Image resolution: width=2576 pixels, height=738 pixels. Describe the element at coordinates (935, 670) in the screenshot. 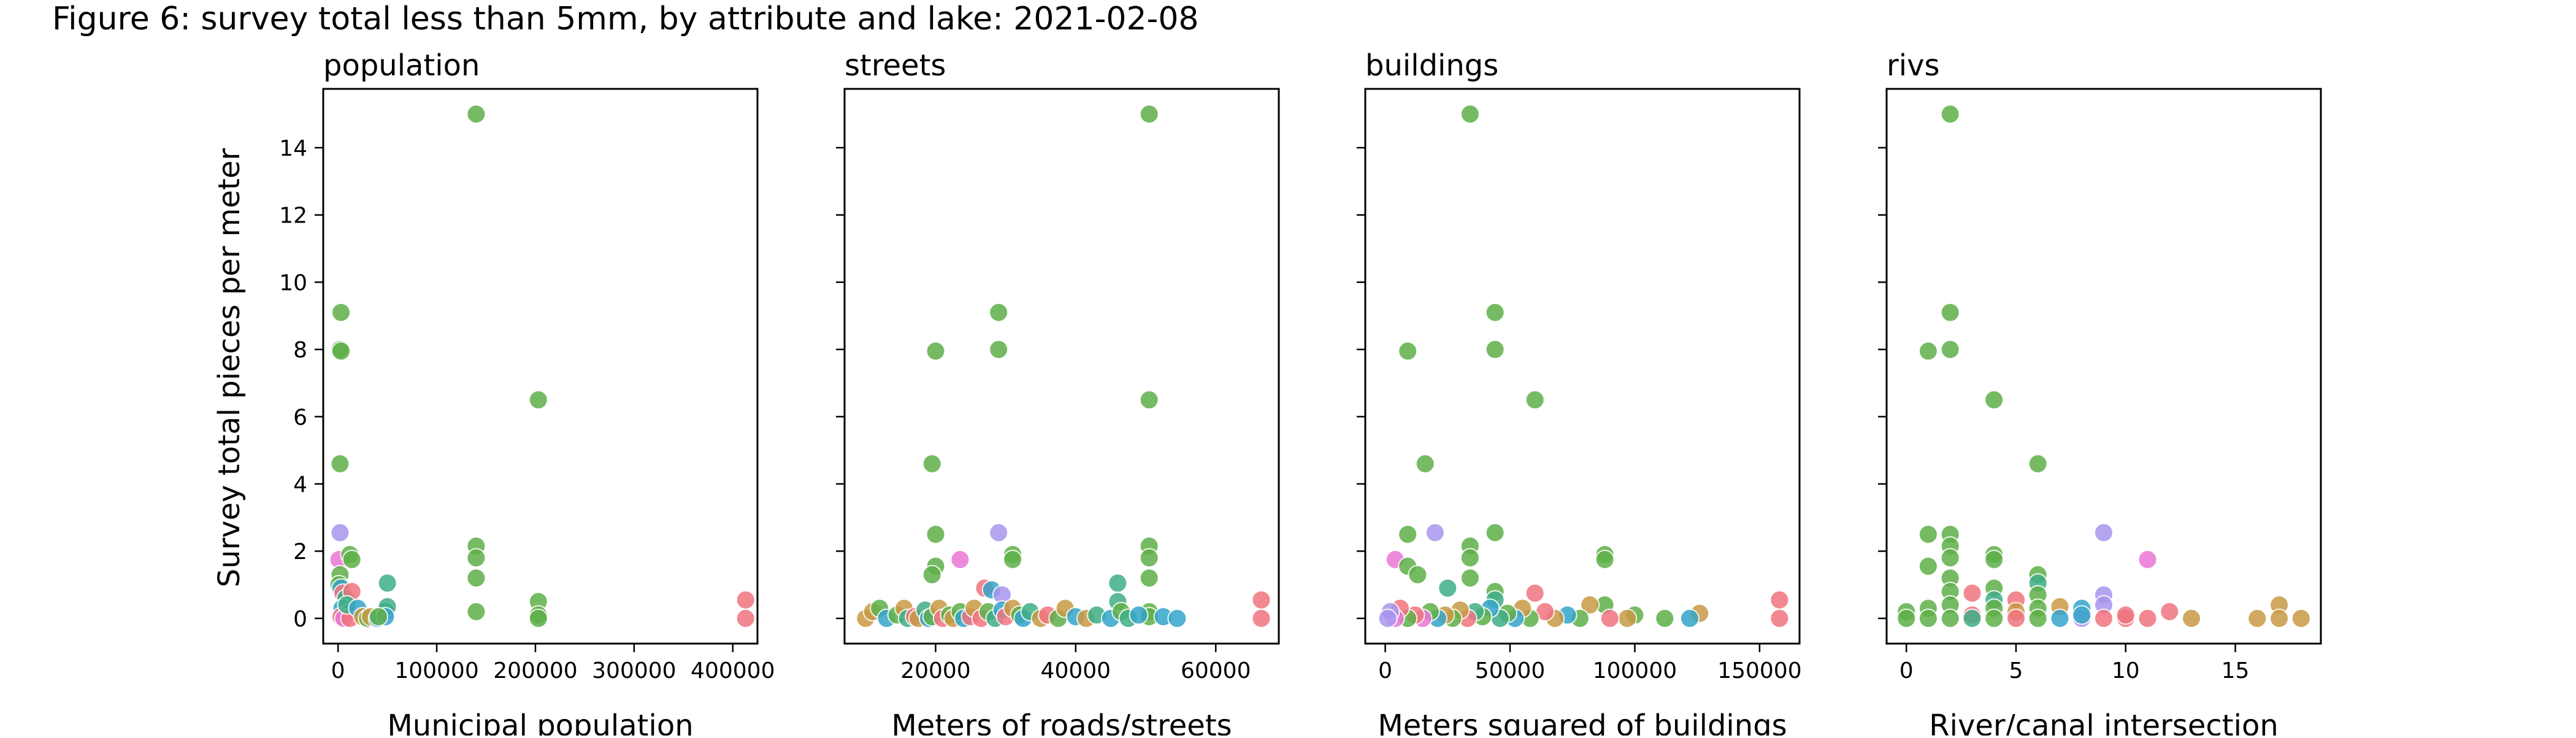

I see `x-tick-label: 20000` at that location.